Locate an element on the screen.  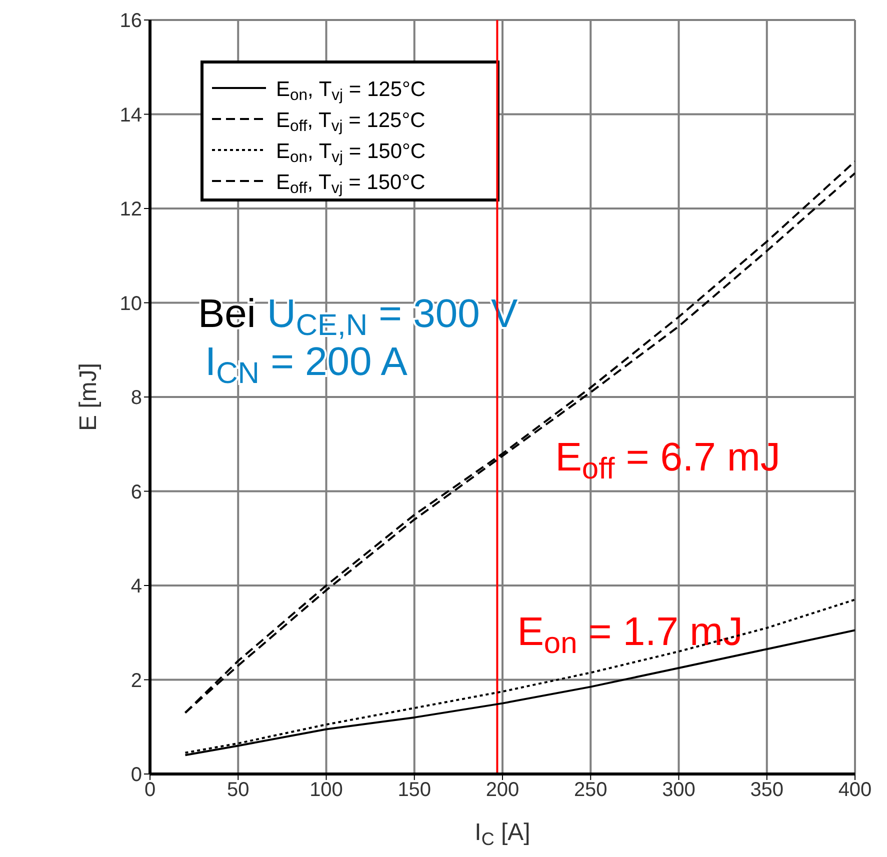
y-tick-label: 6 is located at coordinates (136, 492).